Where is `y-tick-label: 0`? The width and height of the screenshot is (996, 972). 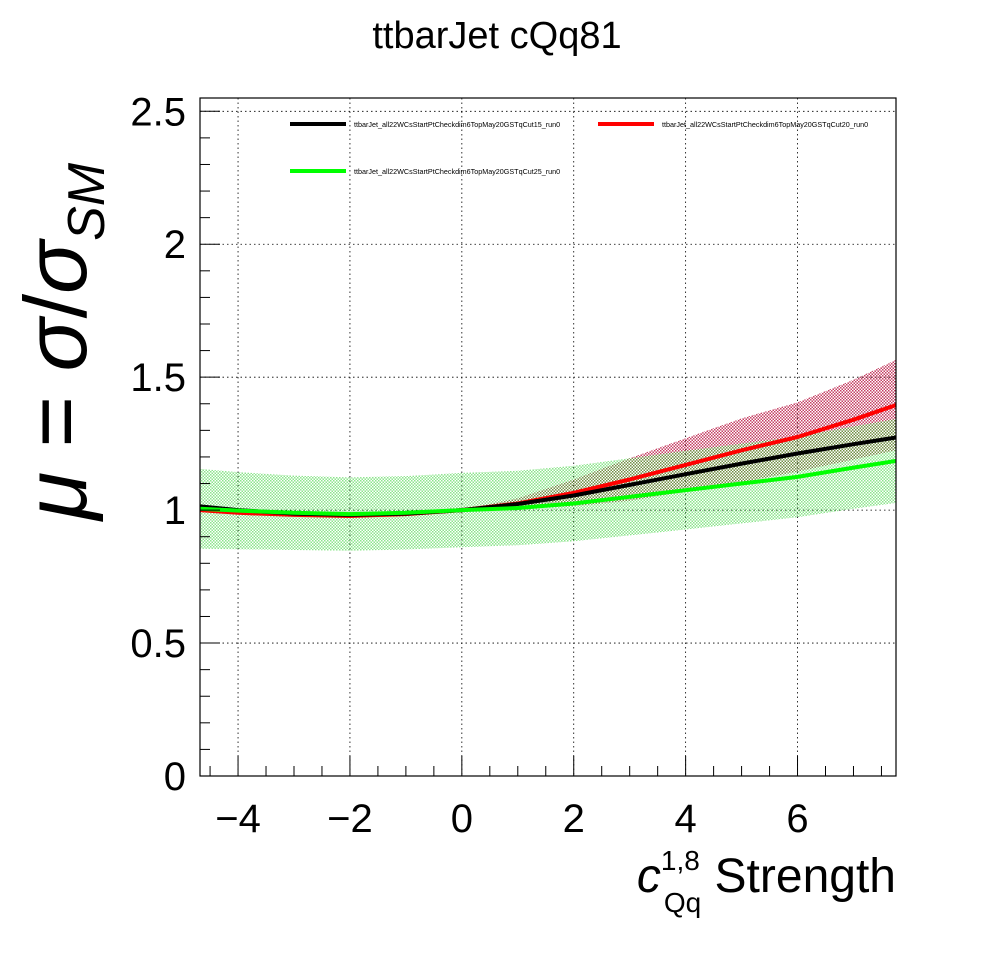 y-tick-label: 0 is located at coordinates (175, 777).